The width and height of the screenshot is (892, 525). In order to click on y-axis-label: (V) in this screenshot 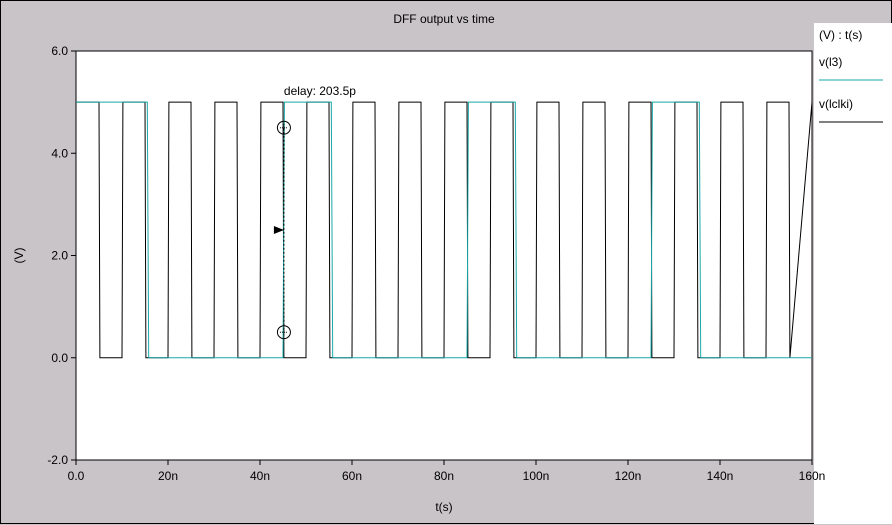, I will do `click(19, 256)`.